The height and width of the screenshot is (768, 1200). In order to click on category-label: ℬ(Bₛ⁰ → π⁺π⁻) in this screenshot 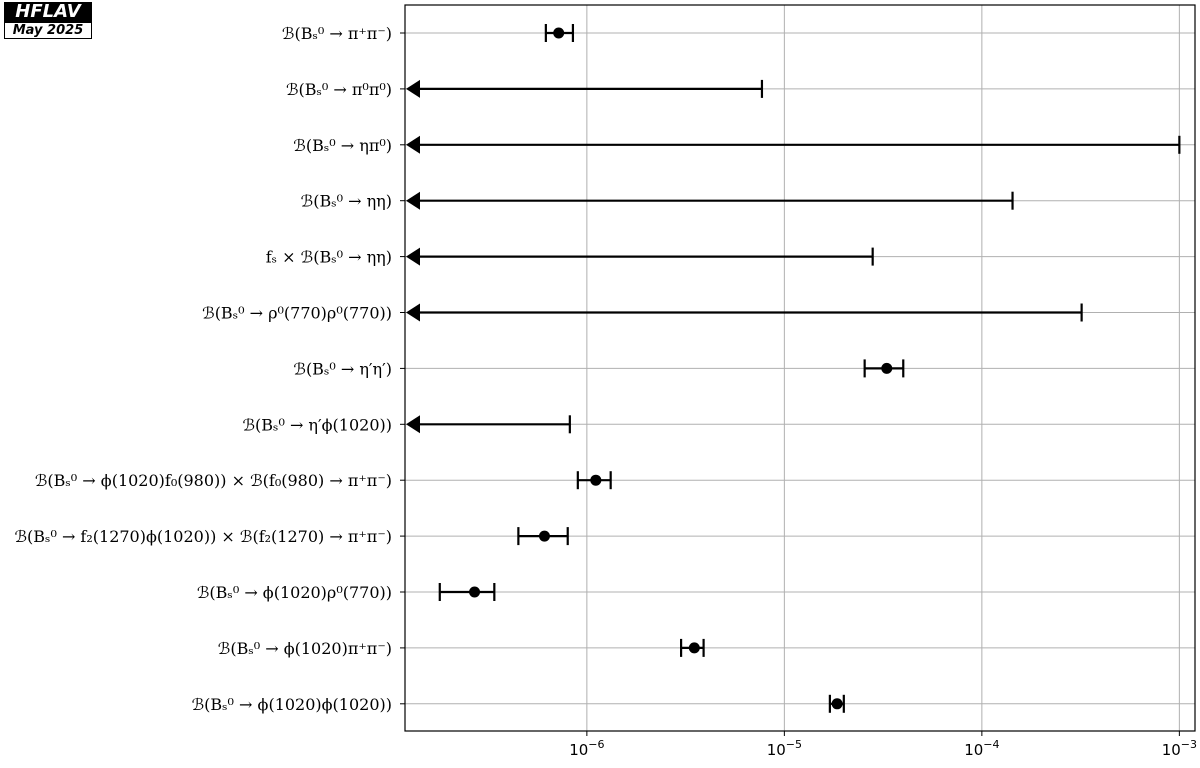, I will do `click(337, 33)`.